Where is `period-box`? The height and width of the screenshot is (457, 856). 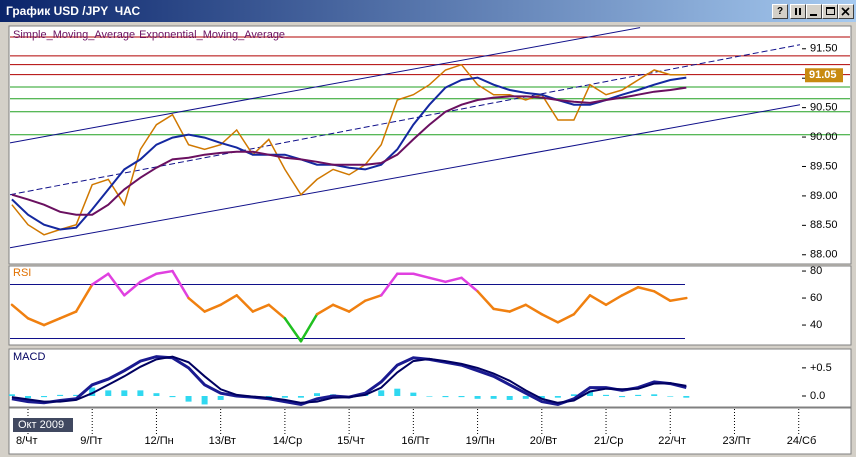
period-box is located at coordinates (43, 425).